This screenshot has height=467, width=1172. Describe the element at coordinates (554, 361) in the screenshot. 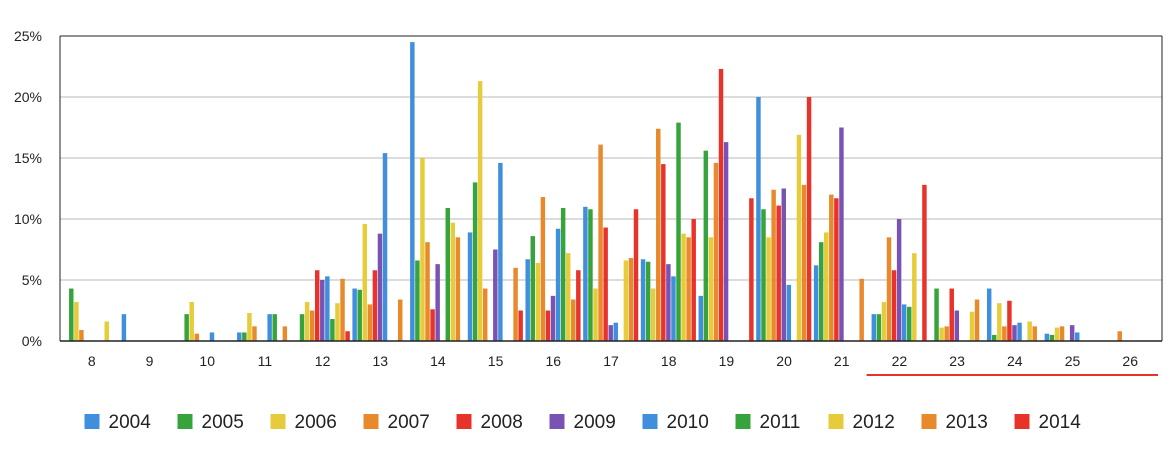

I see `x-tick-label: 16` at that location.